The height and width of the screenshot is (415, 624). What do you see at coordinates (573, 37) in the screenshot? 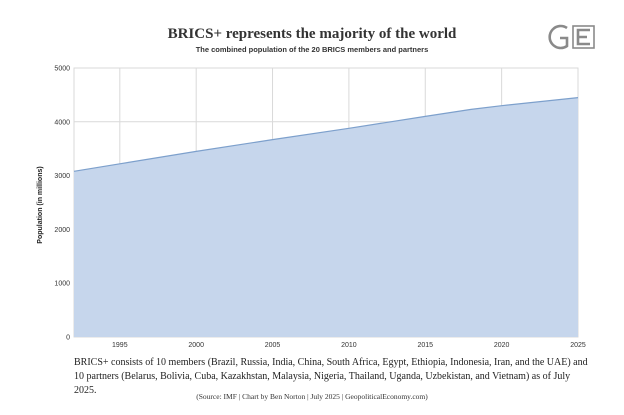
I see `geopolitical-economy-logo: GE` at bounding box center [573, 37].